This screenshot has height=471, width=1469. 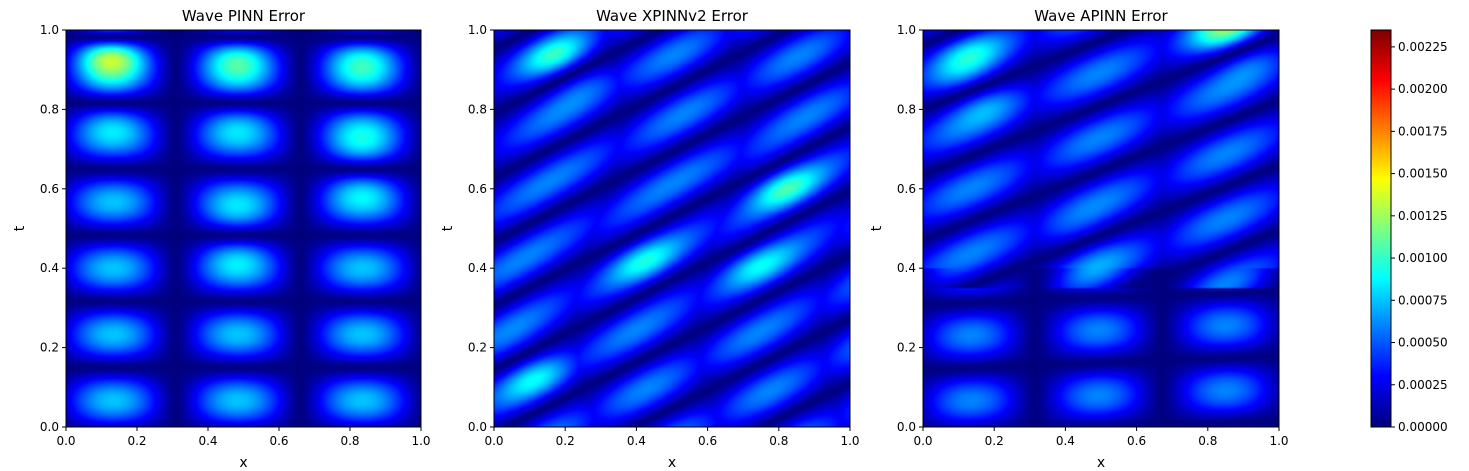 I want to click on panel-title: Wave APINN Error, so click(x=1101, y=16).